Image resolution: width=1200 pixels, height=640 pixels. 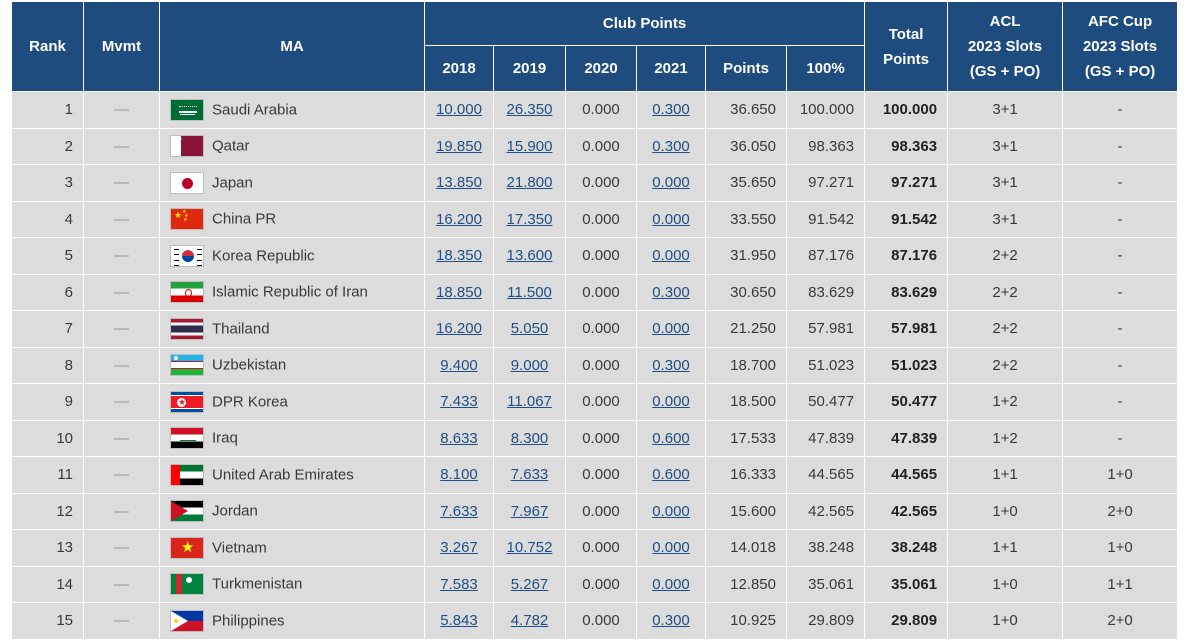 I want to click on points-2019-link: 9.000, so click(x=529, y=365).